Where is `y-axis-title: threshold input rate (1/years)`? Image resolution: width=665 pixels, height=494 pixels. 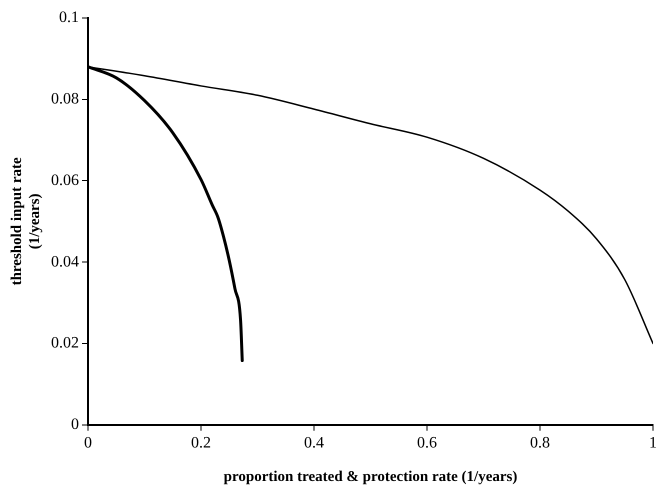 y-axis-title: threshold input rate (1/years) is located at coordinates (25, 221).